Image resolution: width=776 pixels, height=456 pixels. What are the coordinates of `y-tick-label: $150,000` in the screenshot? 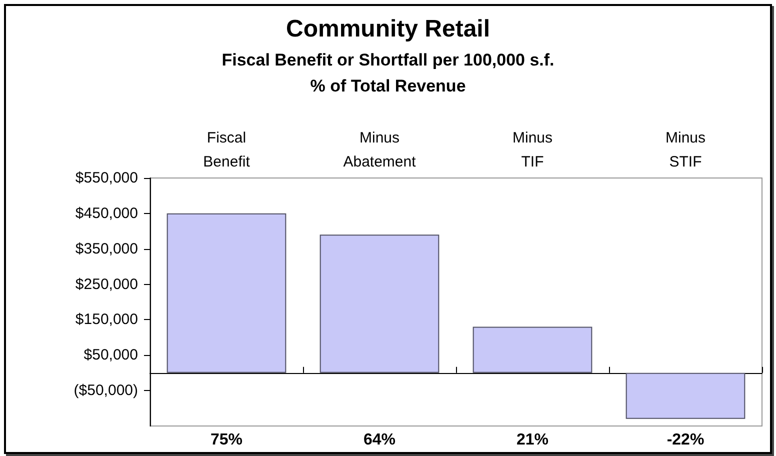 It's located at (106, 319).